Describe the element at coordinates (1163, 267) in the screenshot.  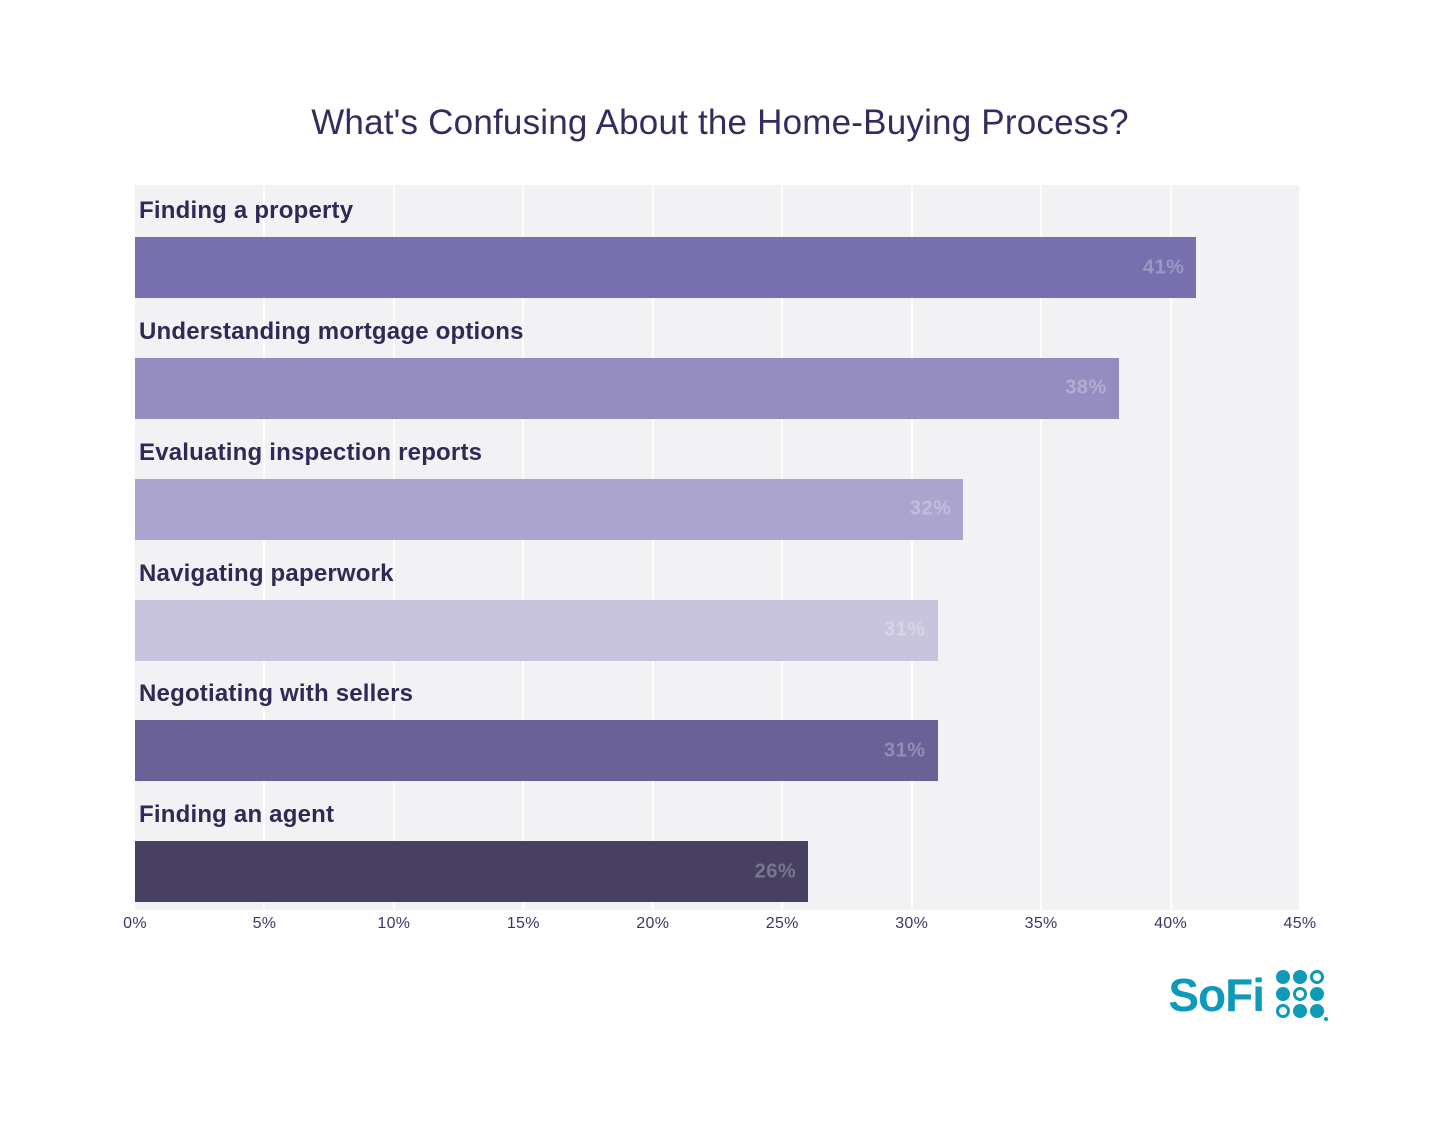
I see `value-label: 41%` at that location.